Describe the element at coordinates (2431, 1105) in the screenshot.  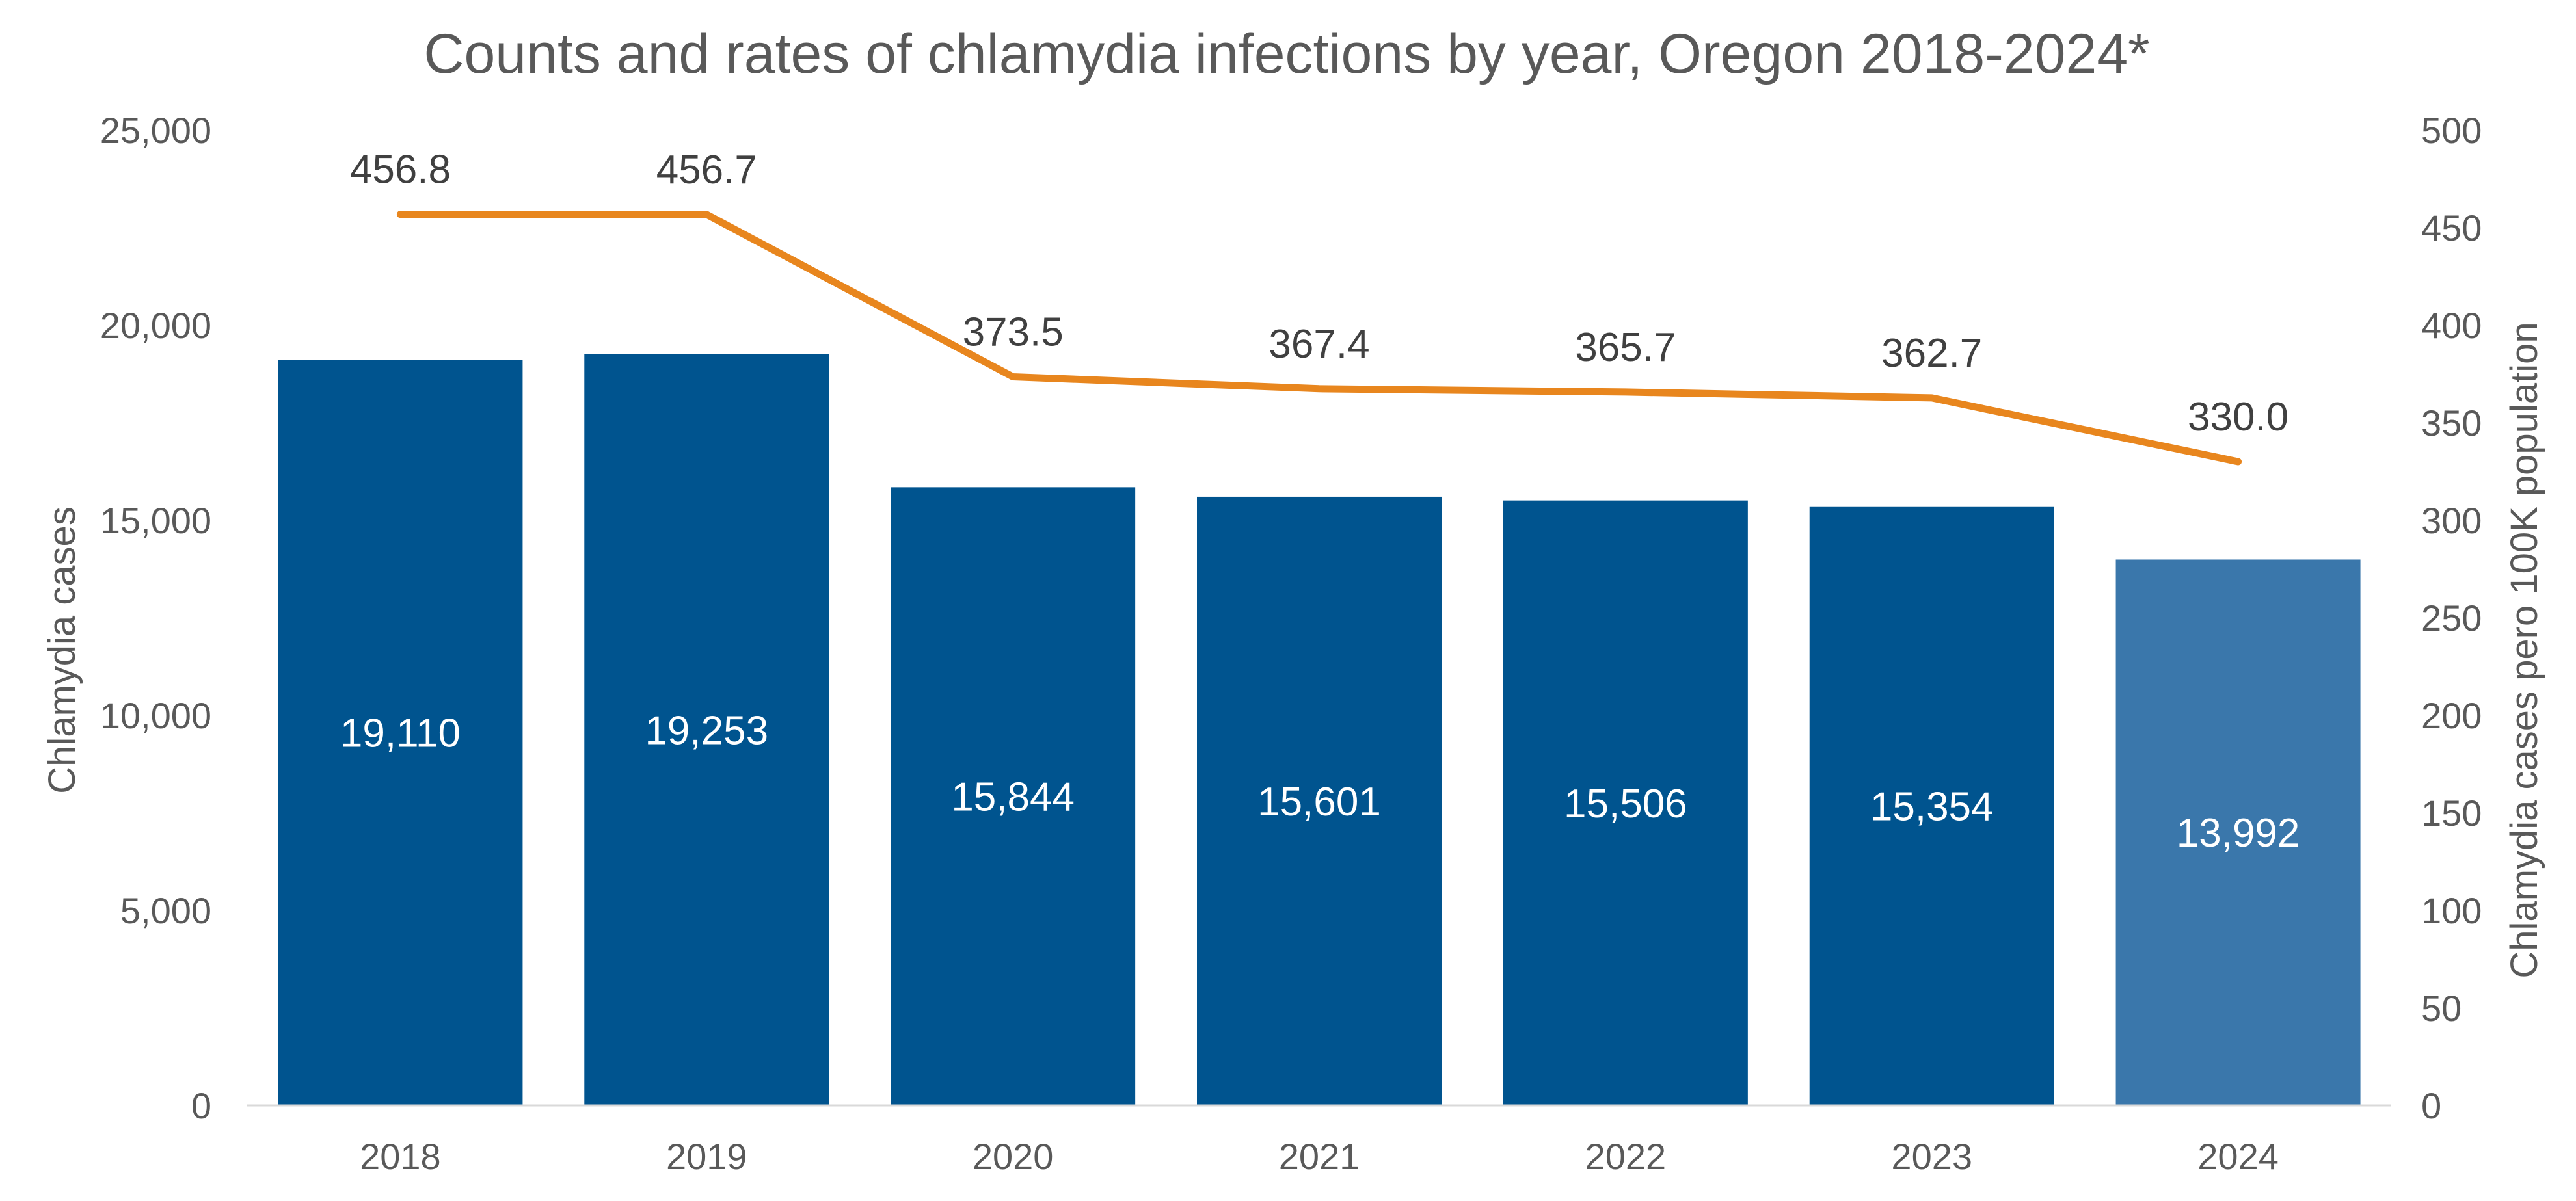
I see `right-tick-label: 0` at that location.